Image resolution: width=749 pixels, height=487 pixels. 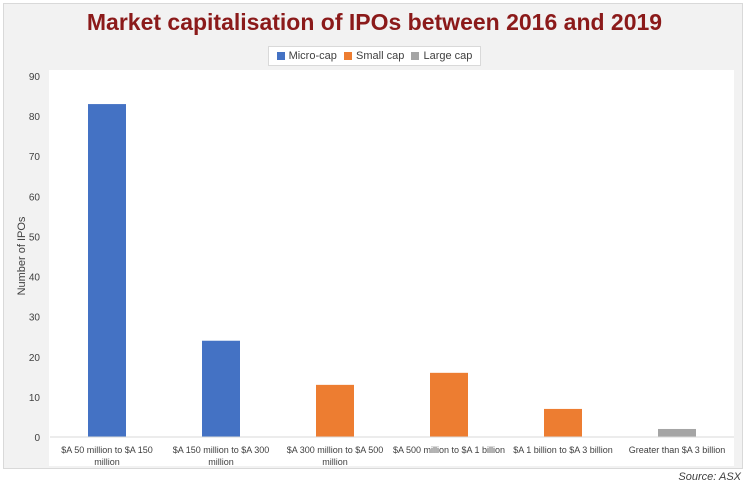 What do you see at coordinates (312, 56) in the screenshot?
I see `legend-label-micro-cap: Micro-cap` at bounding box center [312, 56].